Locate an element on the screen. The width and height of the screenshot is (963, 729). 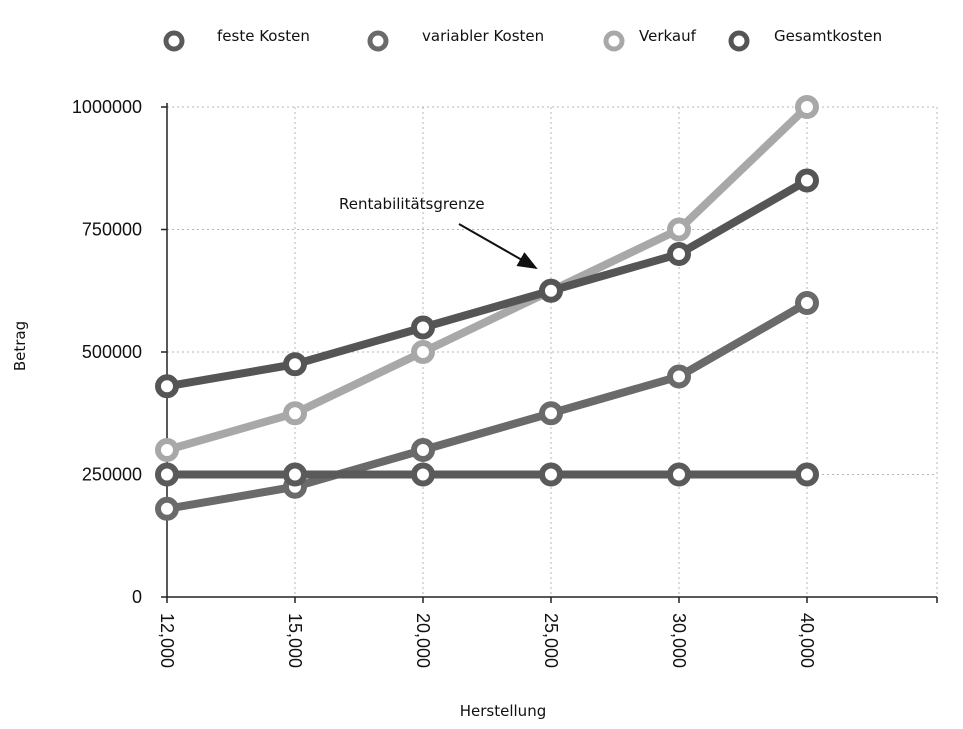
x-tick-label: 15,000 is located at coordinates (295, 640).